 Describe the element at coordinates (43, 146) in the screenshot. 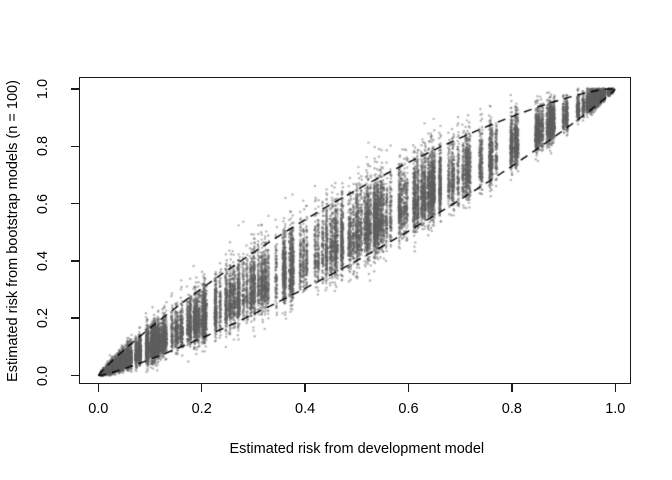

I see `y-tick-label: 0.8` at that location.